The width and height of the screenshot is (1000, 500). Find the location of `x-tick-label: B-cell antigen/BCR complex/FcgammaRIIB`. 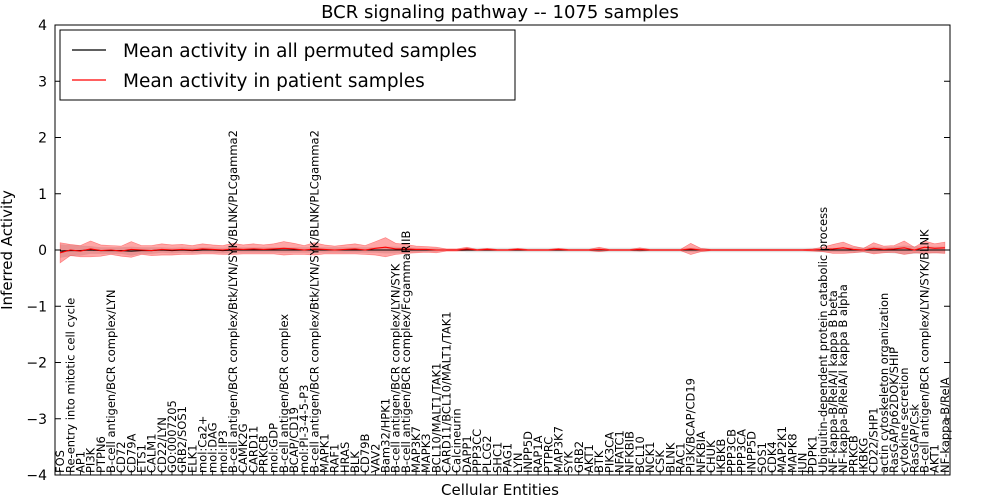

x-tick-label: B-cell antigen/BCR complex/FcgammaRIIB is located at coordinates (406, 351).